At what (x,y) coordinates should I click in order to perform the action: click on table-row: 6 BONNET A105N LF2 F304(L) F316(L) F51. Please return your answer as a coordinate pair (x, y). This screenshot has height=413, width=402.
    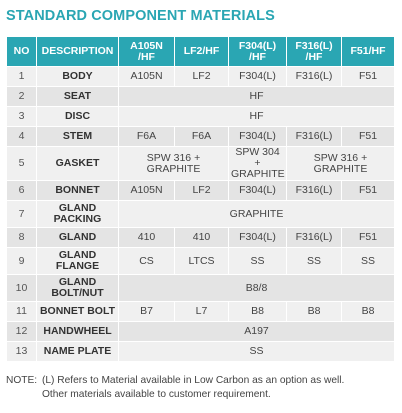
    Looking at the image, I should click on (200, 190).